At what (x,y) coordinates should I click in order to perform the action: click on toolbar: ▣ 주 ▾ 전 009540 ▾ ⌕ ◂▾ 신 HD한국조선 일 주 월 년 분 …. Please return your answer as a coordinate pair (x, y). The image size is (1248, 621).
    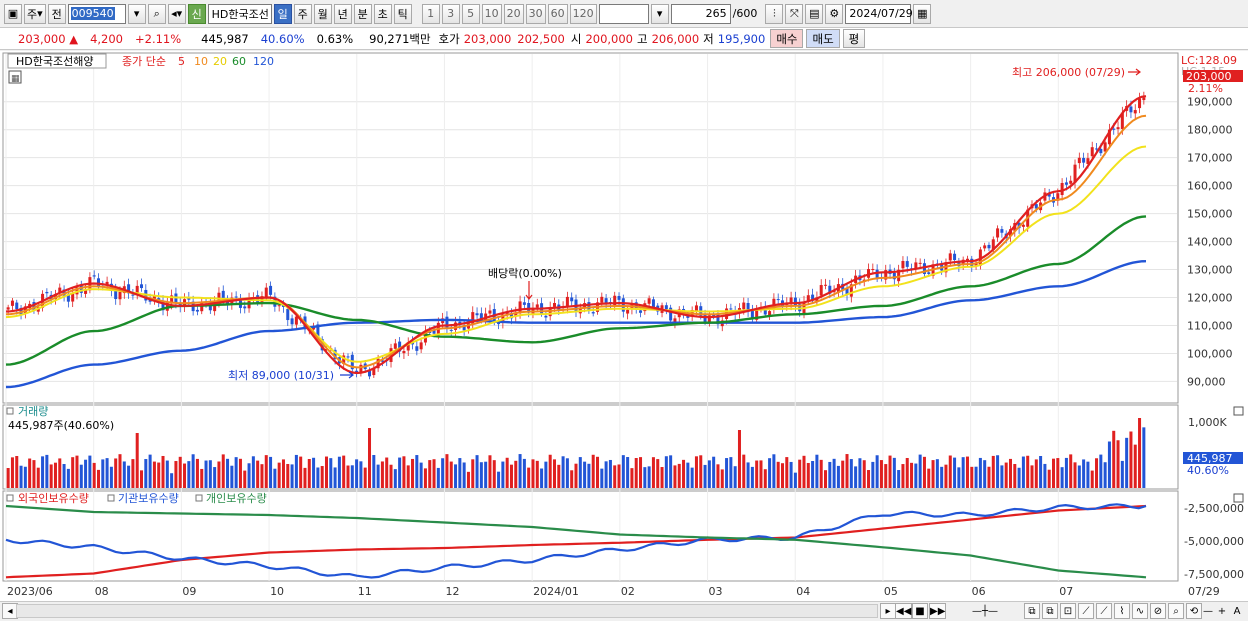
    Looking at the image, I should click on (624, 14).